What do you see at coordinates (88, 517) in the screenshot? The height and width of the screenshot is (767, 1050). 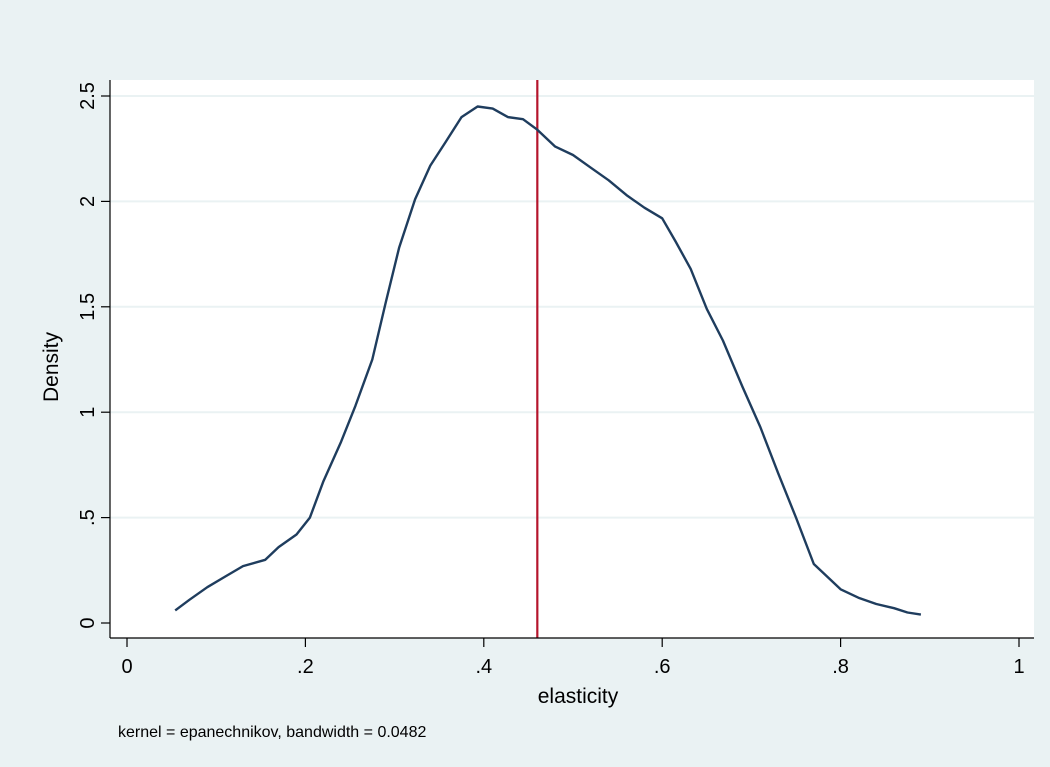 I see `y-tick-label: .5` at bounding box center [88, 517].